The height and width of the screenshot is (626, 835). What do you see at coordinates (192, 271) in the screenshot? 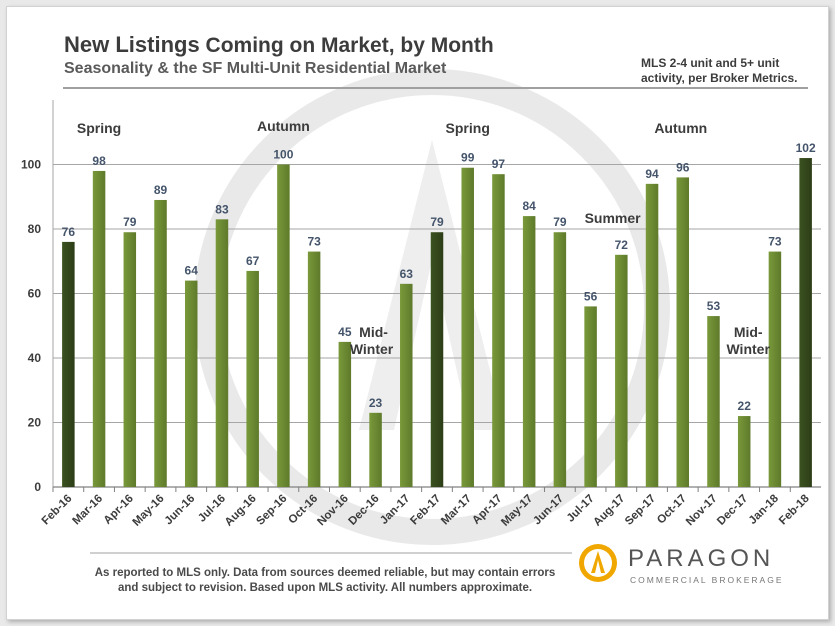
I see `data-label-Jun-16: 64` at bounding box center [192, 271].